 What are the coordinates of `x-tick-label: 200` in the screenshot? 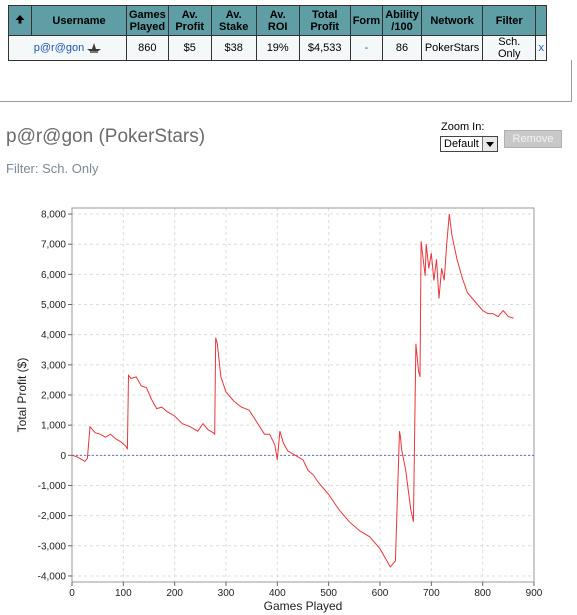 It's located at (174, 593).